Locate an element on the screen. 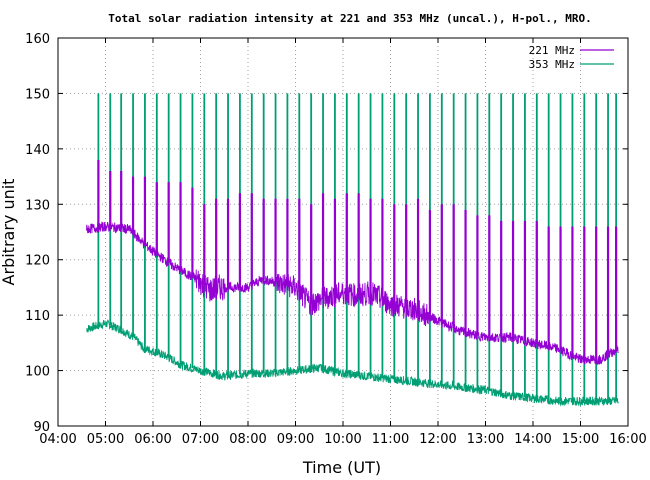 This screenshot has width=650, height=480. y-tick-label: 120 is located at coordinates (37, 261).